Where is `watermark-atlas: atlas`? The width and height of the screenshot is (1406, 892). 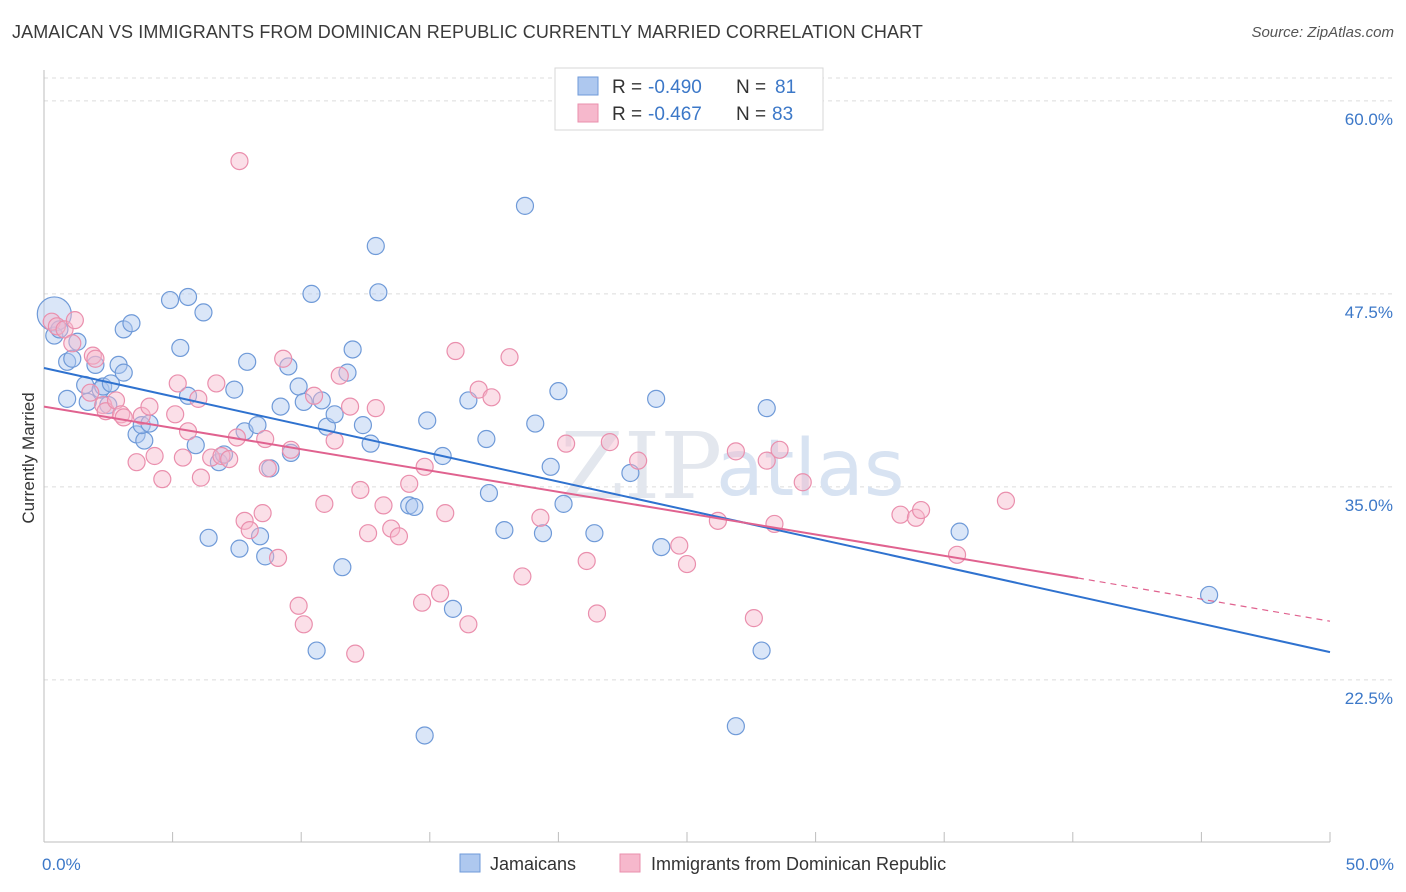
watermark-atlas: atlas is located at coordinates (810, 469).